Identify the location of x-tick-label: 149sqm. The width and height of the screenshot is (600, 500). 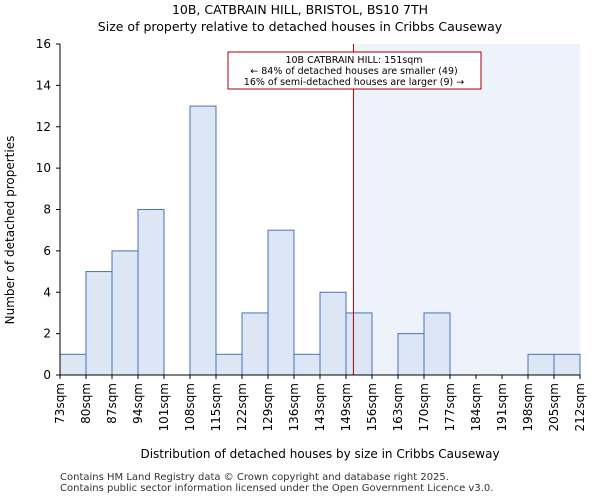
(346, 407).